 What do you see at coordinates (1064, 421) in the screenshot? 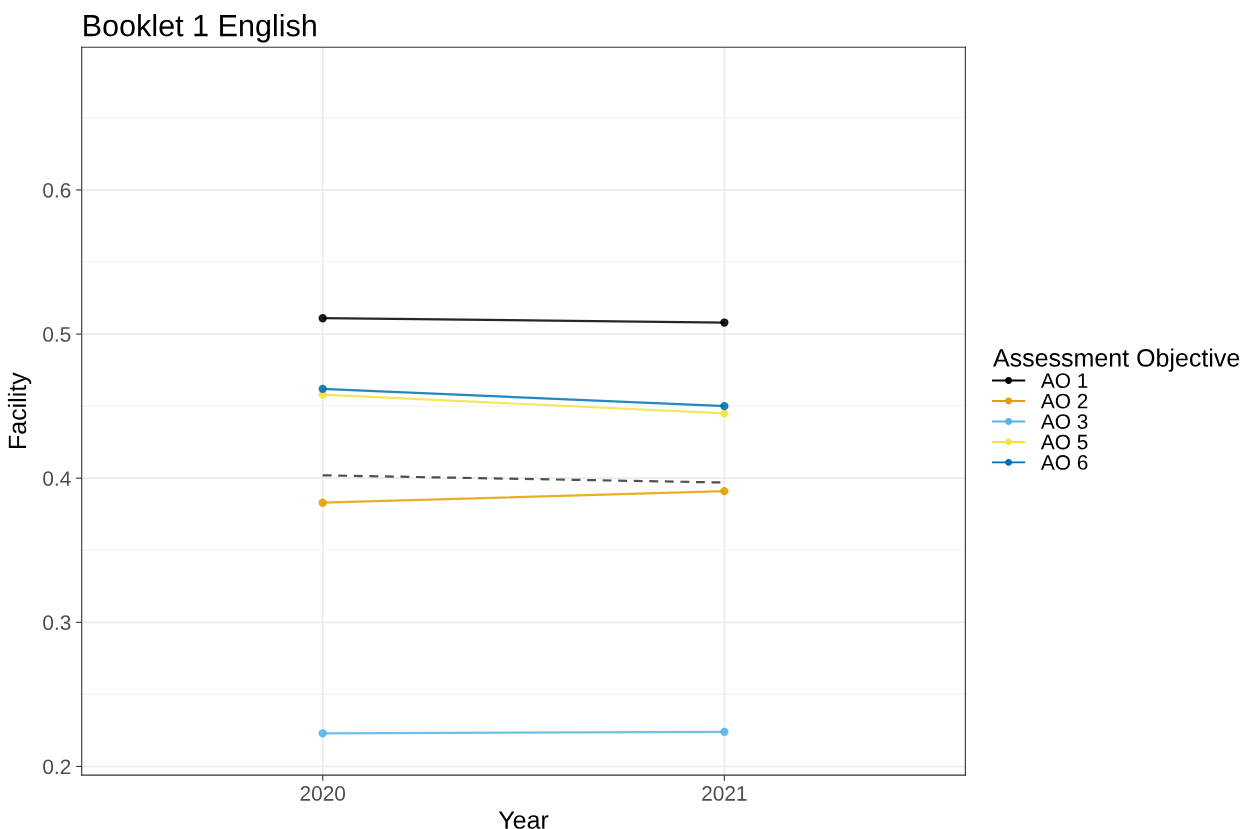
I see `legend-label: AO 3` at bounding box center [1064, 421].